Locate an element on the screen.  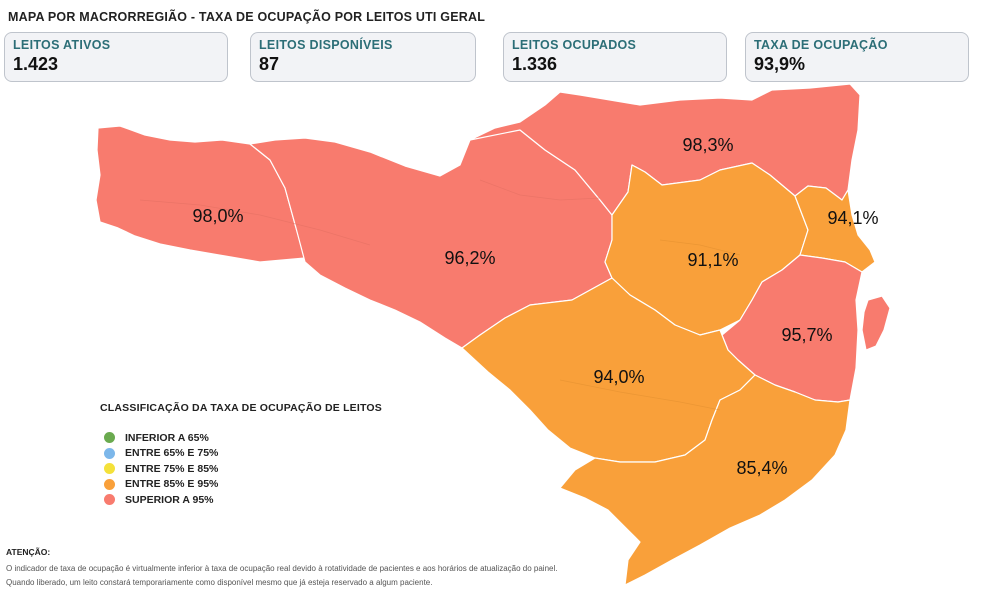
region-value-label: 98,3% is located at coordinates (707, 145).